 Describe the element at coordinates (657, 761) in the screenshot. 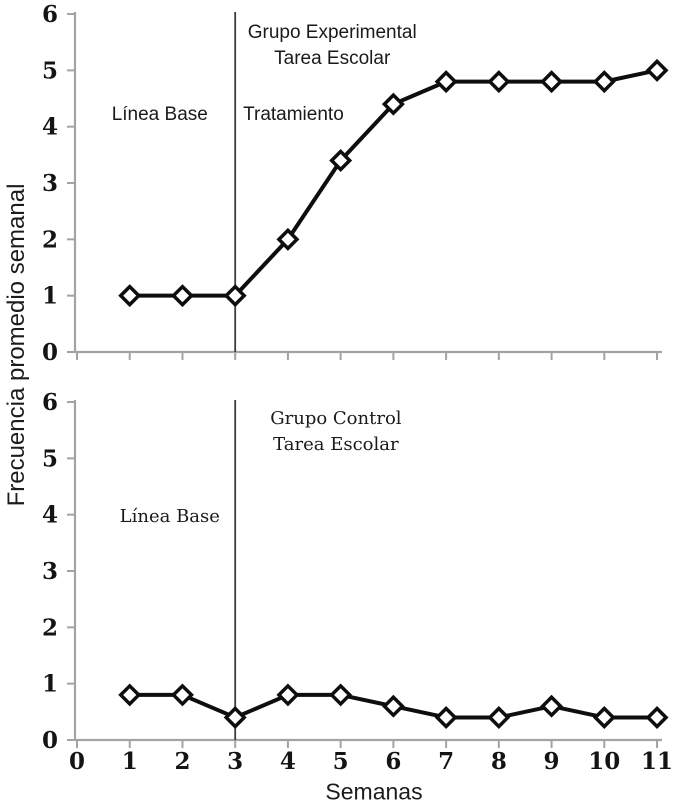

I see `x-tick-label: 11` at that location.